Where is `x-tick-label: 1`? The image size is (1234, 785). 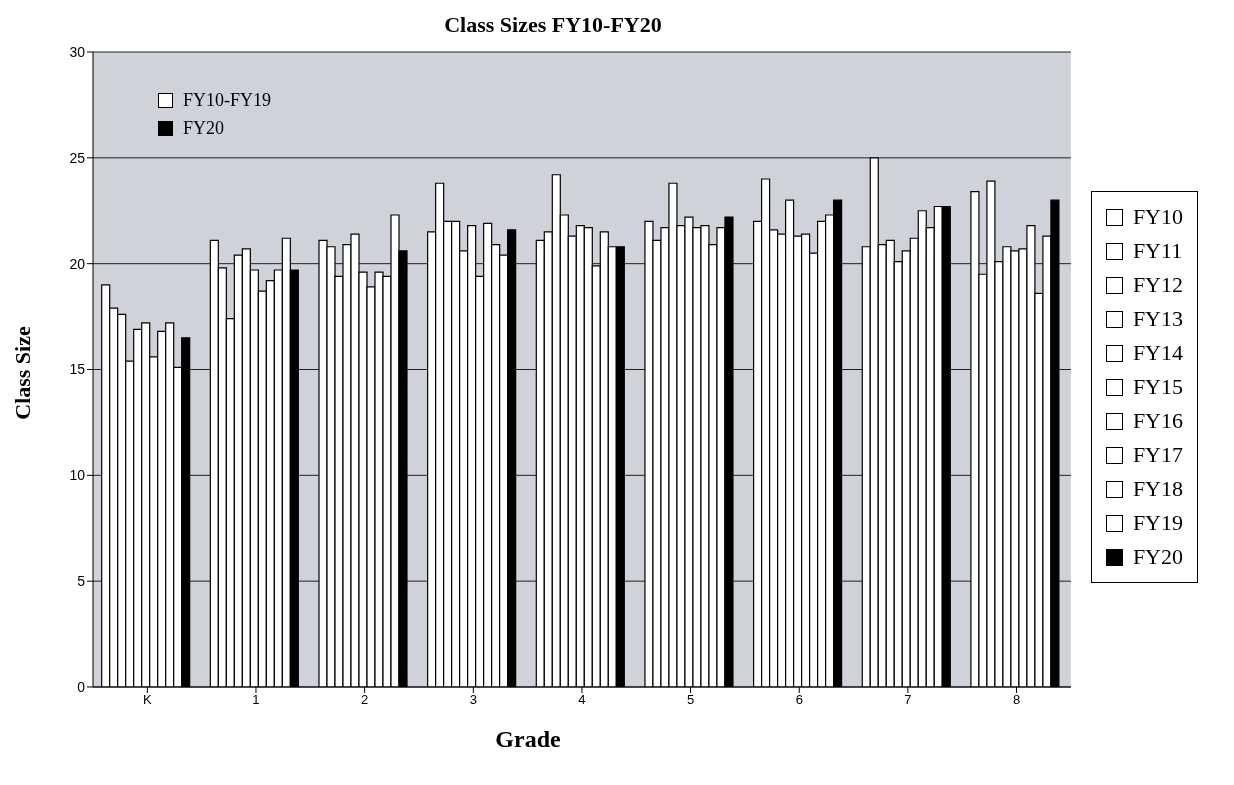 x-tick-label: 1 is located at coordinates (256, 700).